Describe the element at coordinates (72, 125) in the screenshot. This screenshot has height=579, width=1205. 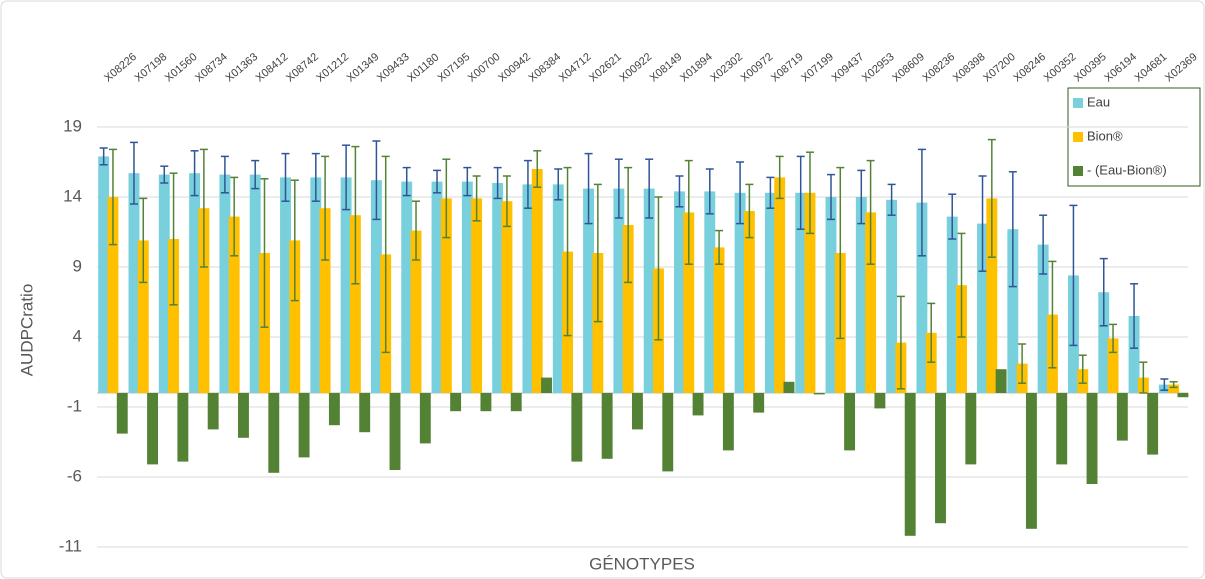
I see `y-tick-label: 19` at that location.